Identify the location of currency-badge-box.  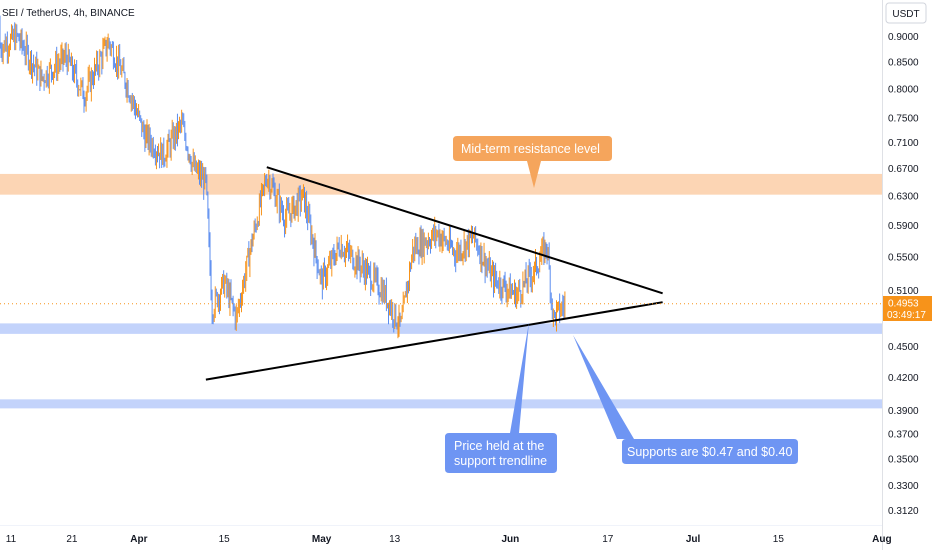
(906, 13).